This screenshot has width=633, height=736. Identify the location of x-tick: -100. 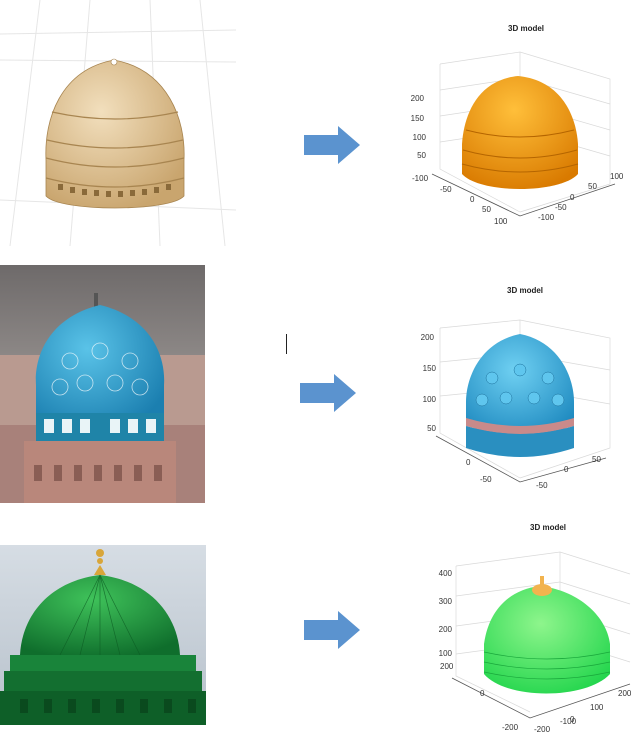
(420, 178).